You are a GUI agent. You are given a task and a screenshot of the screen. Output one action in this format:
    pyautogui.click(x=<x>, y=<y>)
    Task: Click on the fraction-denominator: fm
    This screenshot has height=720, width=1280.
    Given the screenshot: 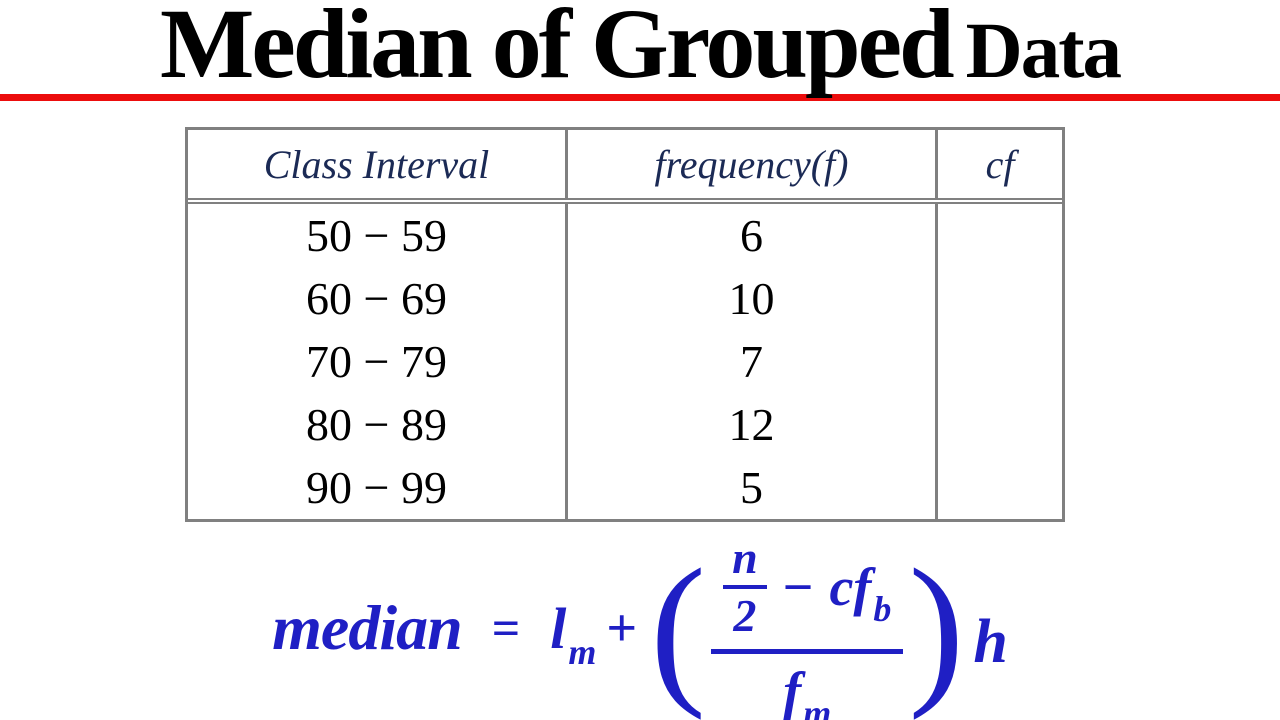 What is the action you would take?
    pyautogui.click(x=807, y=687)
    